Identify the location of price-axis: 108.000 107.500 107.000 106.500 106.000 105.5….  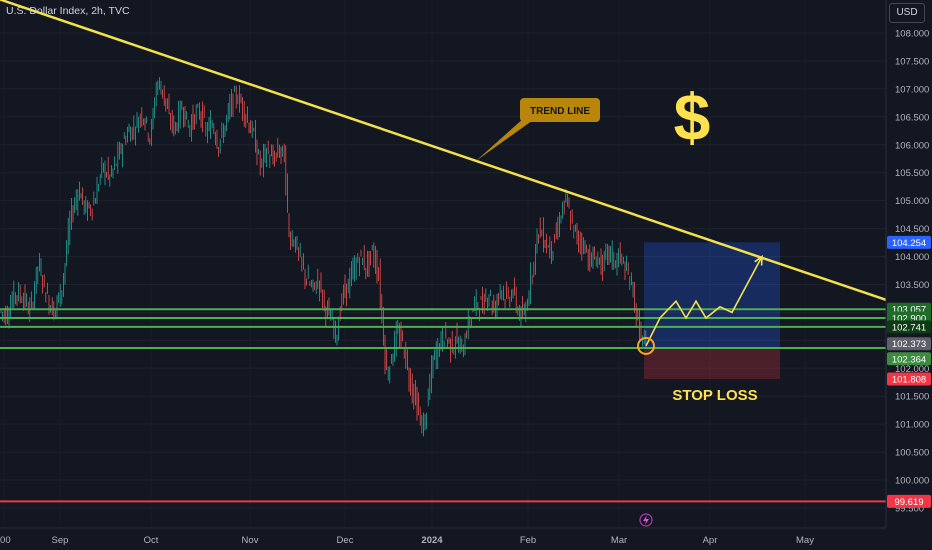
(908, 275).